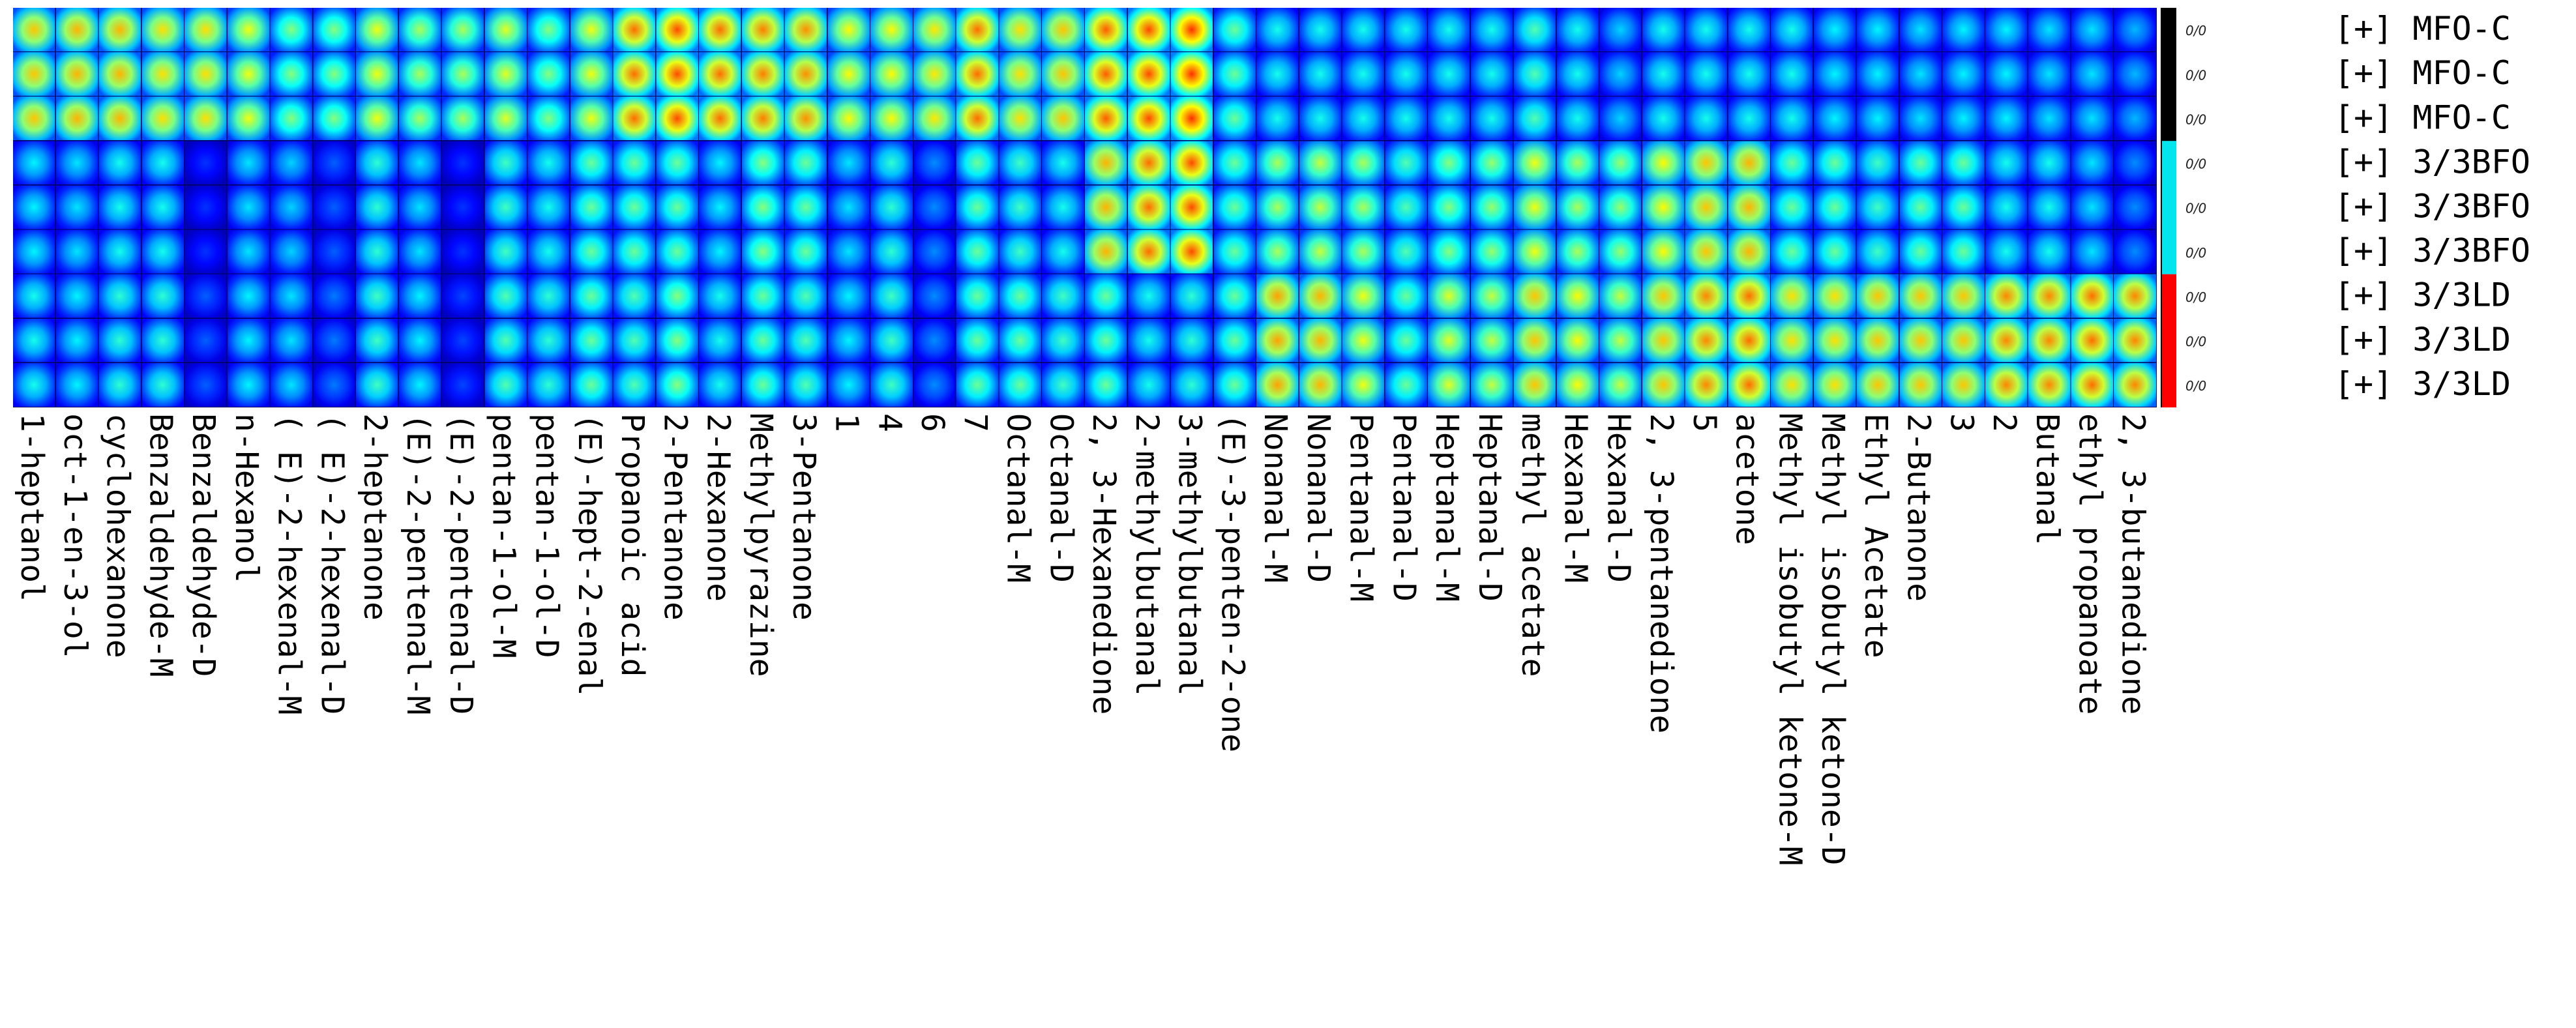  I want to click on group-labels: 0/0 0/0 0/0 0/0 0/0 0/0 0/0 0/0 0/0, so click(2195, 208).